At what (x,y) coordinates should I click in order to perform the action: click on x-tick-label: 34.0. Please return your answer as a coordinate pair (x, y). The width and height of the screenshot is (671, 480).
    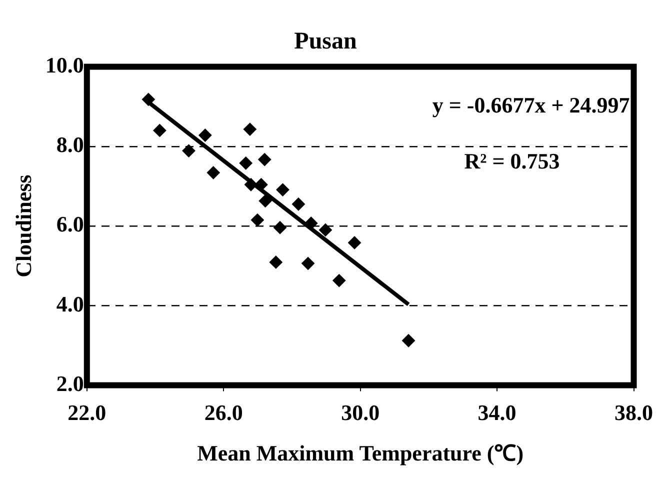
    Looking at the image, I should click on (497, 413).